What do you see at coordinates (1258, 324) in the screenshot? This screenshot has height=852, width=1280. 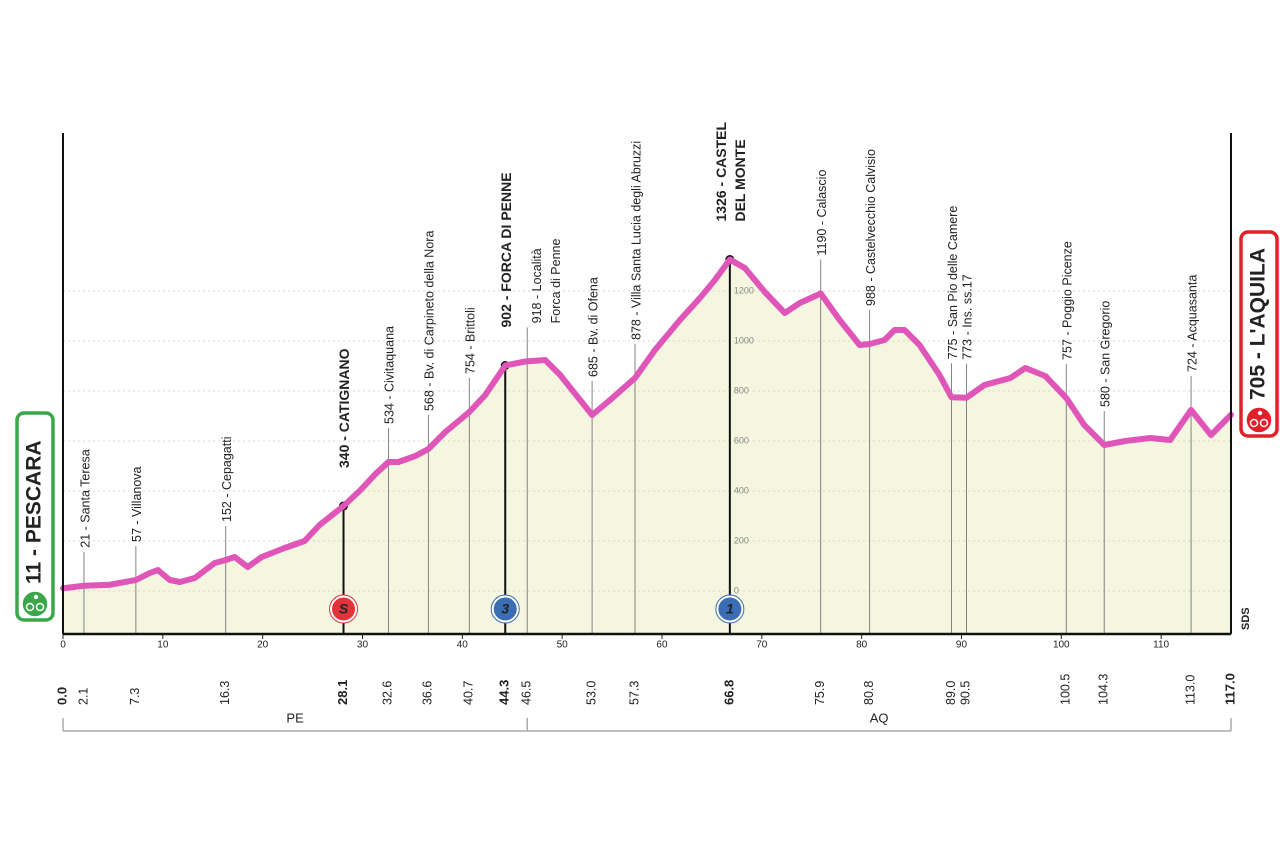 I see `finish-label: 705 - L'AQUILA` at bounding box center [1258, 324].